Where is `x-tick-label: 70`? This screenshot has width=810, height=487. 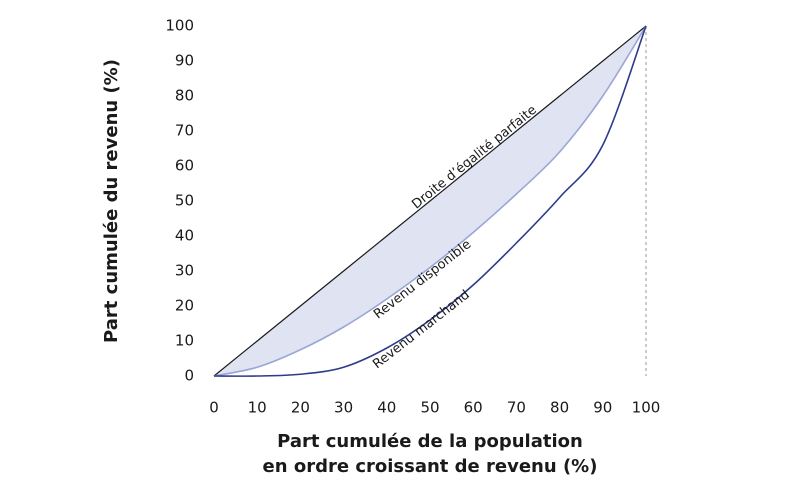 x-tick-label: 70 is located at coordinates (516, 408).